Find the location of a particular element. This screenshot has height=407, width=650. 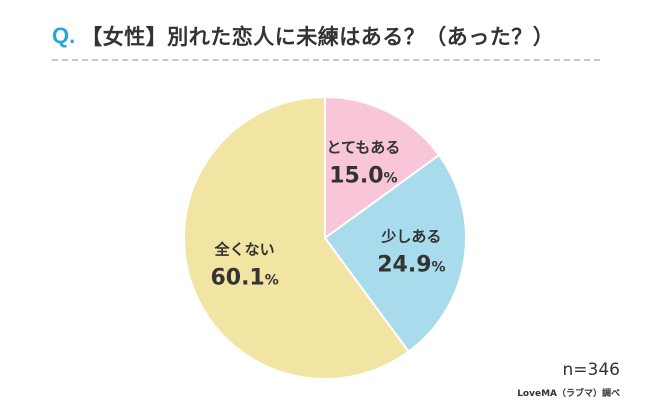

slice-value-3: 60.1% is located at coordinates (244, 277).